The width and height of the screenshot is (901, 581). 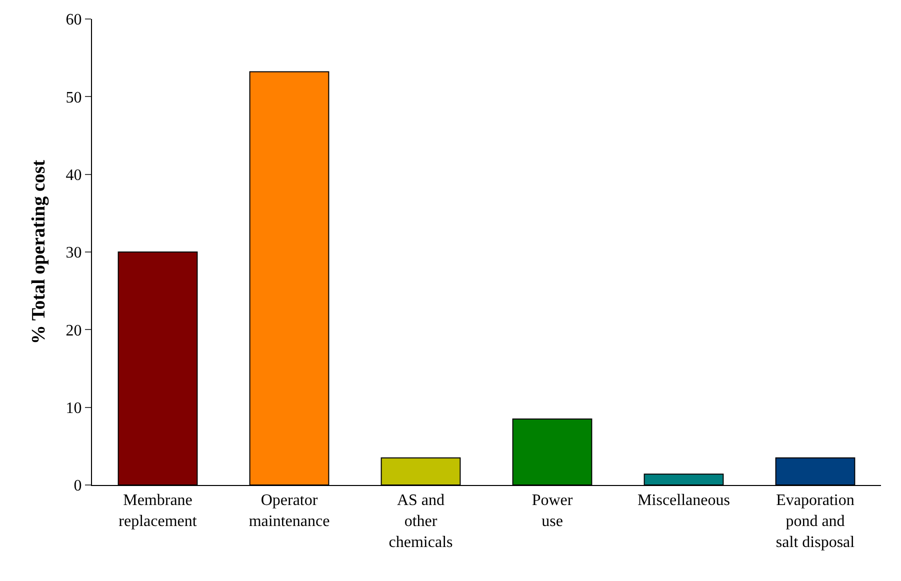 I want to click on y-tick-label: 40, so click(x=74, y=175).